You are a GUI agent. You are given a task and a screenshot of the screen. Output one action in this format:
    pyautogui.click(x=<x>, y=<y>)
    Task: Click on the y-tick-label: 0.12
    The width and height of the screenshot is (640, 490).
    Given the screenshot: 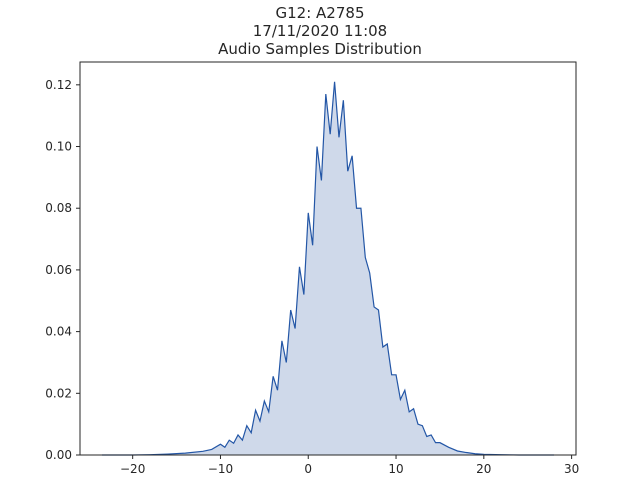 What is the action you would take?
    pyautogui.click(x=58, y=85)
    